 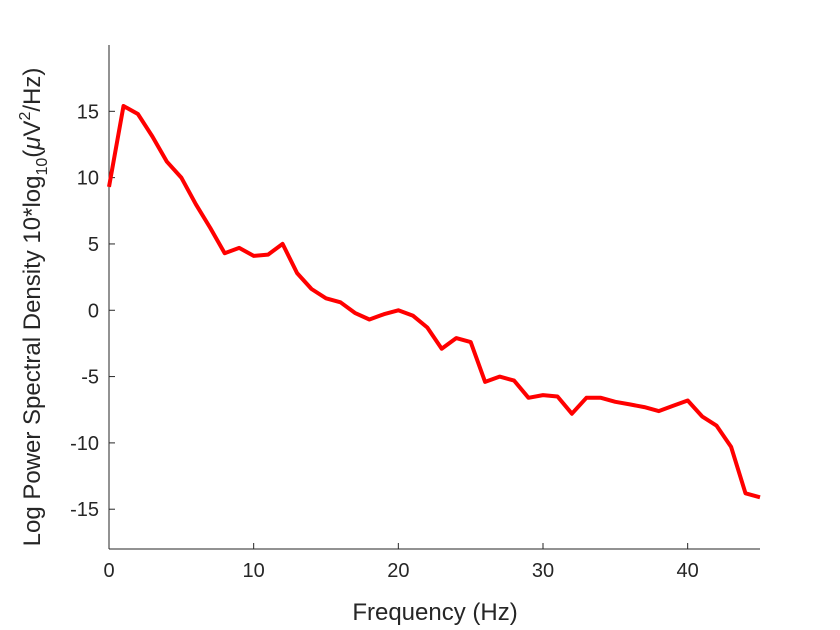 I want to click on x-tick-labels: 0 10 20 30 40, so click(x=400, y=571).